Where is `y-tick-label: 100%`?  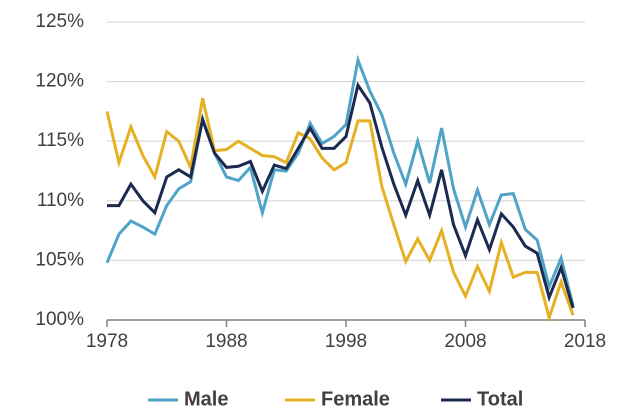 y-tick-label: 100% is located at coordinates (59, 319).